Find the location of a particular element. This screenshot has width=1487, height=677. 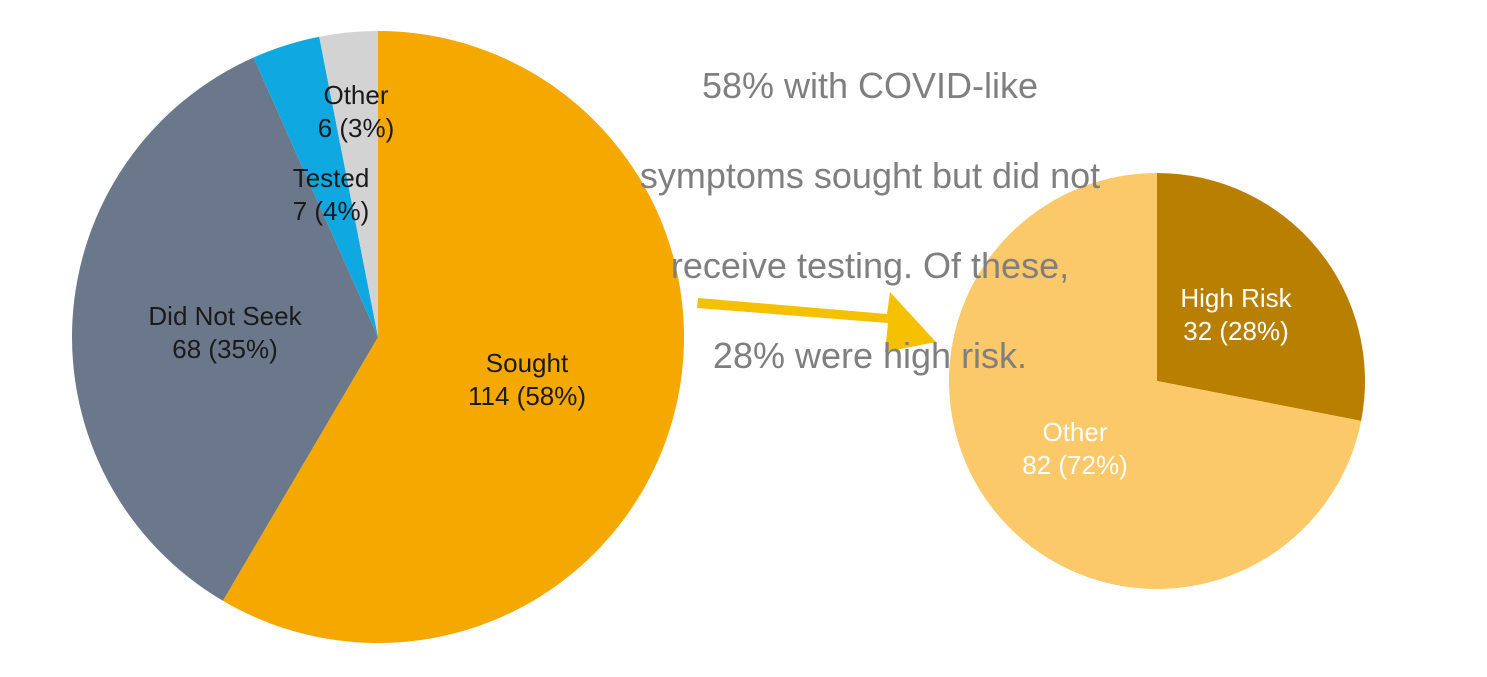

slice-label-name: Tested is located at coordinates (331, 178).